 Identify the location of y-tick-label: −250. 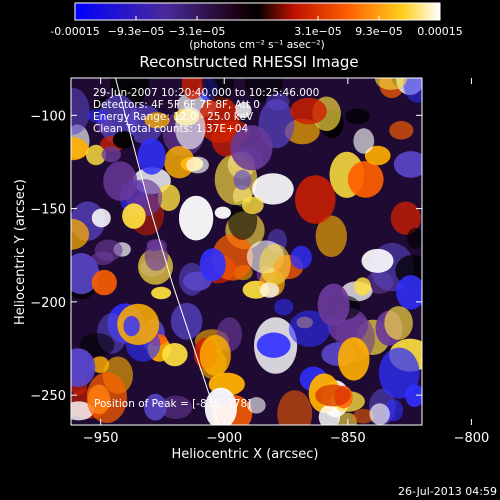
(48, 396).